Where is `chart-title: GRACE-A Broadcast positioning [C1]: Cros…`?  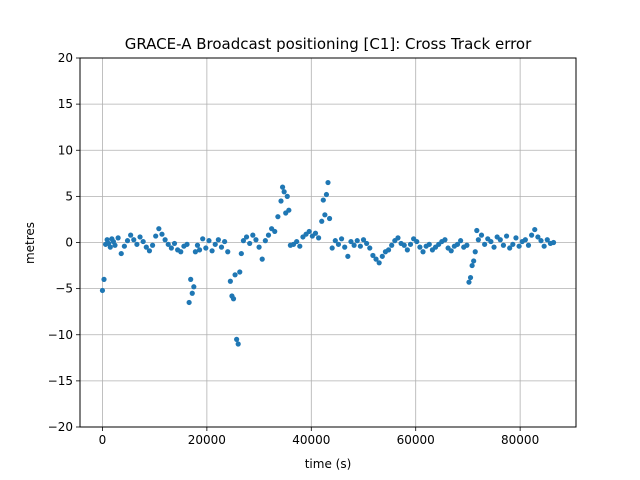
chart-title: GRACE-A Broadcast positioning [C1]: Cros… is located at coordinates (328, 44).